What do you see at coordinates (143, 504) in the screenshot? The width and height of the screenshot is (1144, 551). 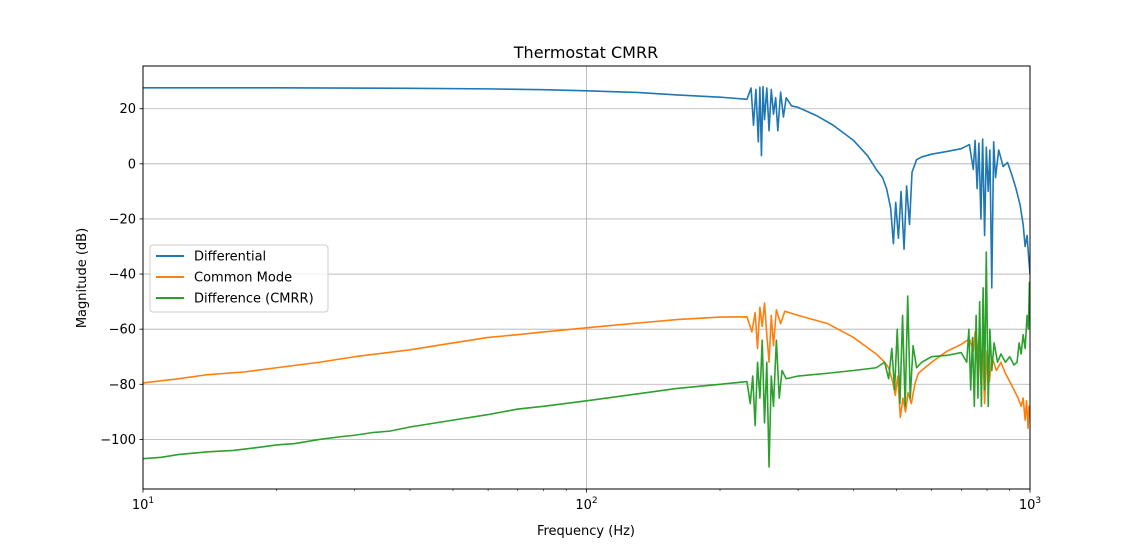 I see `x-tick-label: 10¹` at bounding box center [143, 504].